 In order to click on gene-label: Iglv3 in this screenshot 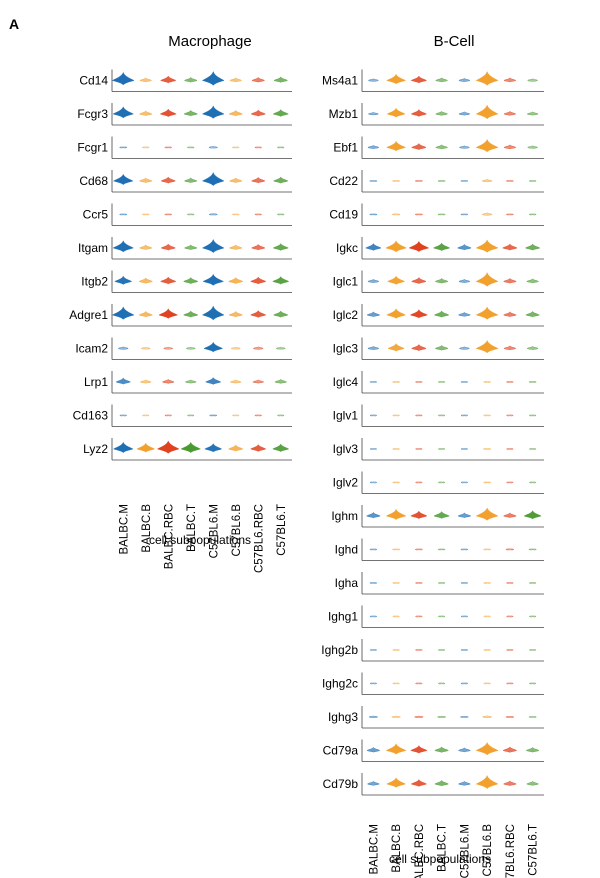, I will do `click(346, 449)`.